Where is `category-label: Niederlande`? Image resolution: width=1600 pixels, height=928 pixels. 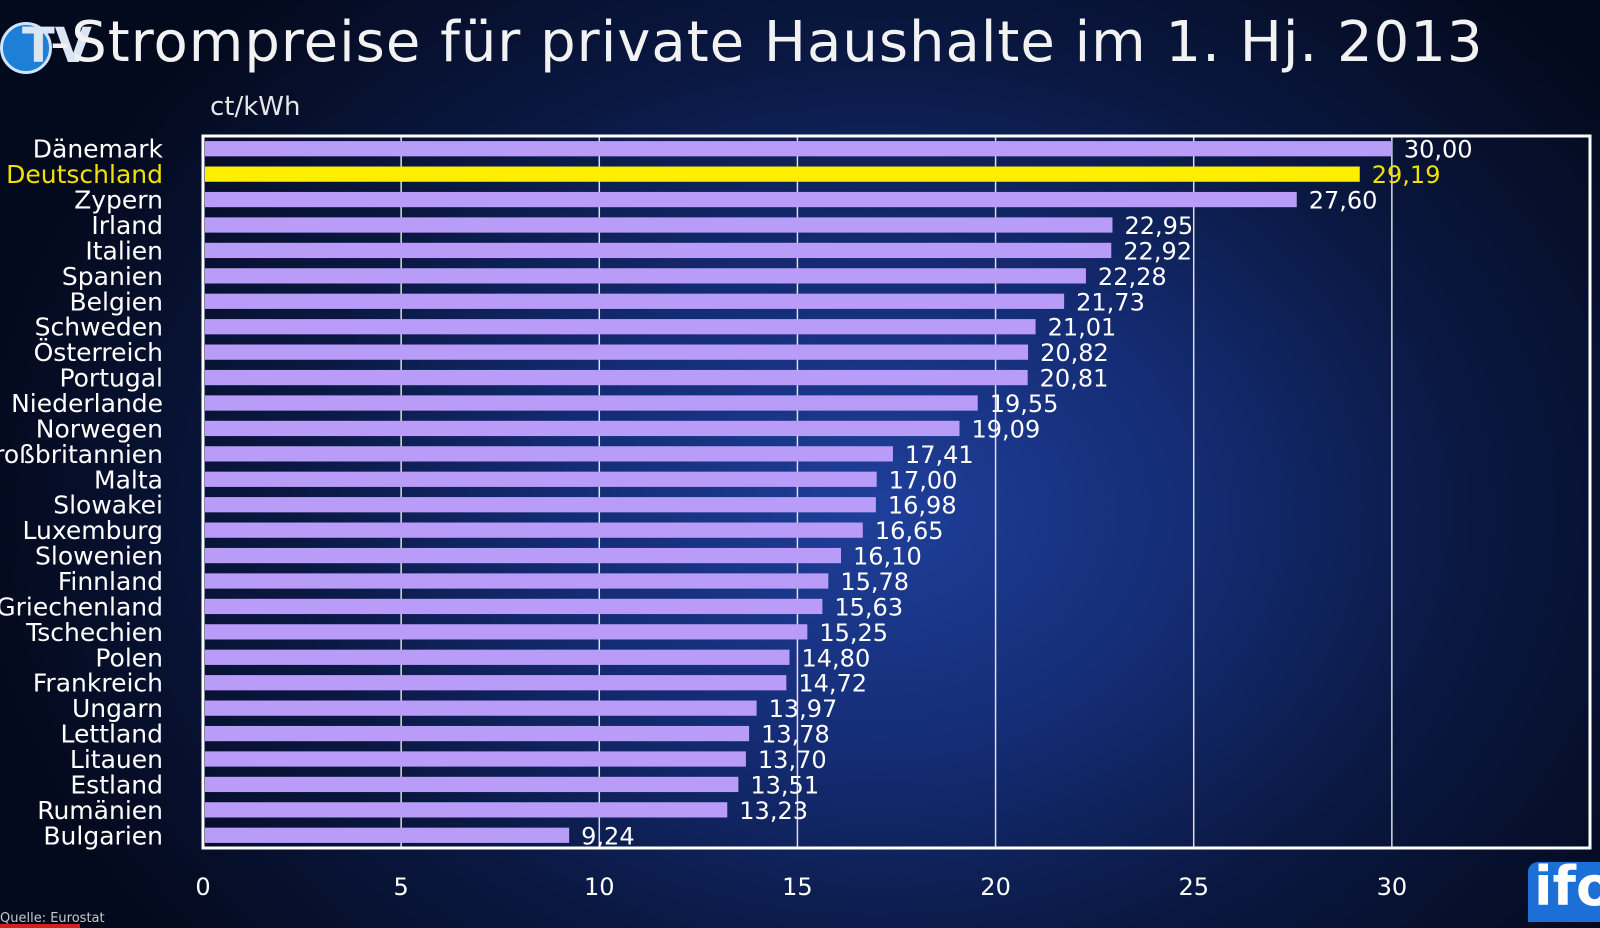
category-label: Niederlande is located at coordinates (87, 403).